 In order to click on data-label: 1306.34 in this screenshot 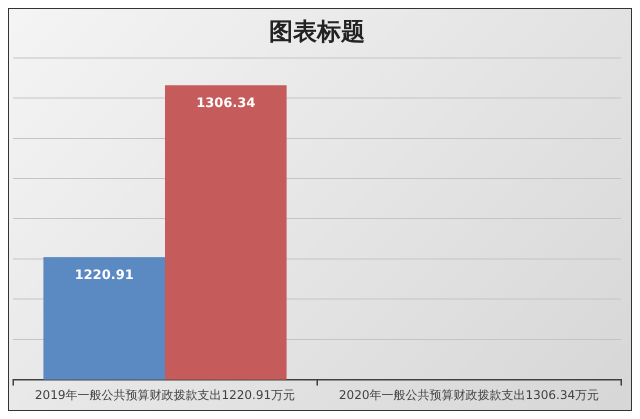, I will do `click(226, 104)`.